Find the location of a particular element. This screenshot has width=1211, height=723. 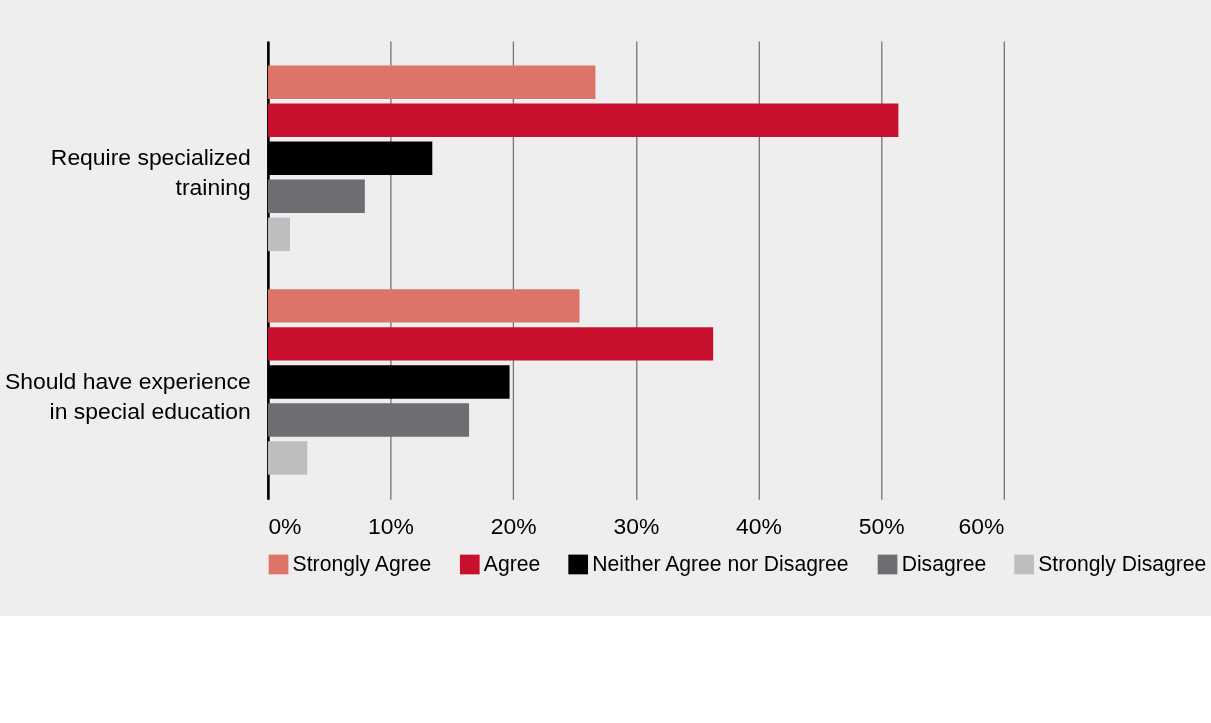

x-tick-label: 50% is located at coordinates (881, 526).